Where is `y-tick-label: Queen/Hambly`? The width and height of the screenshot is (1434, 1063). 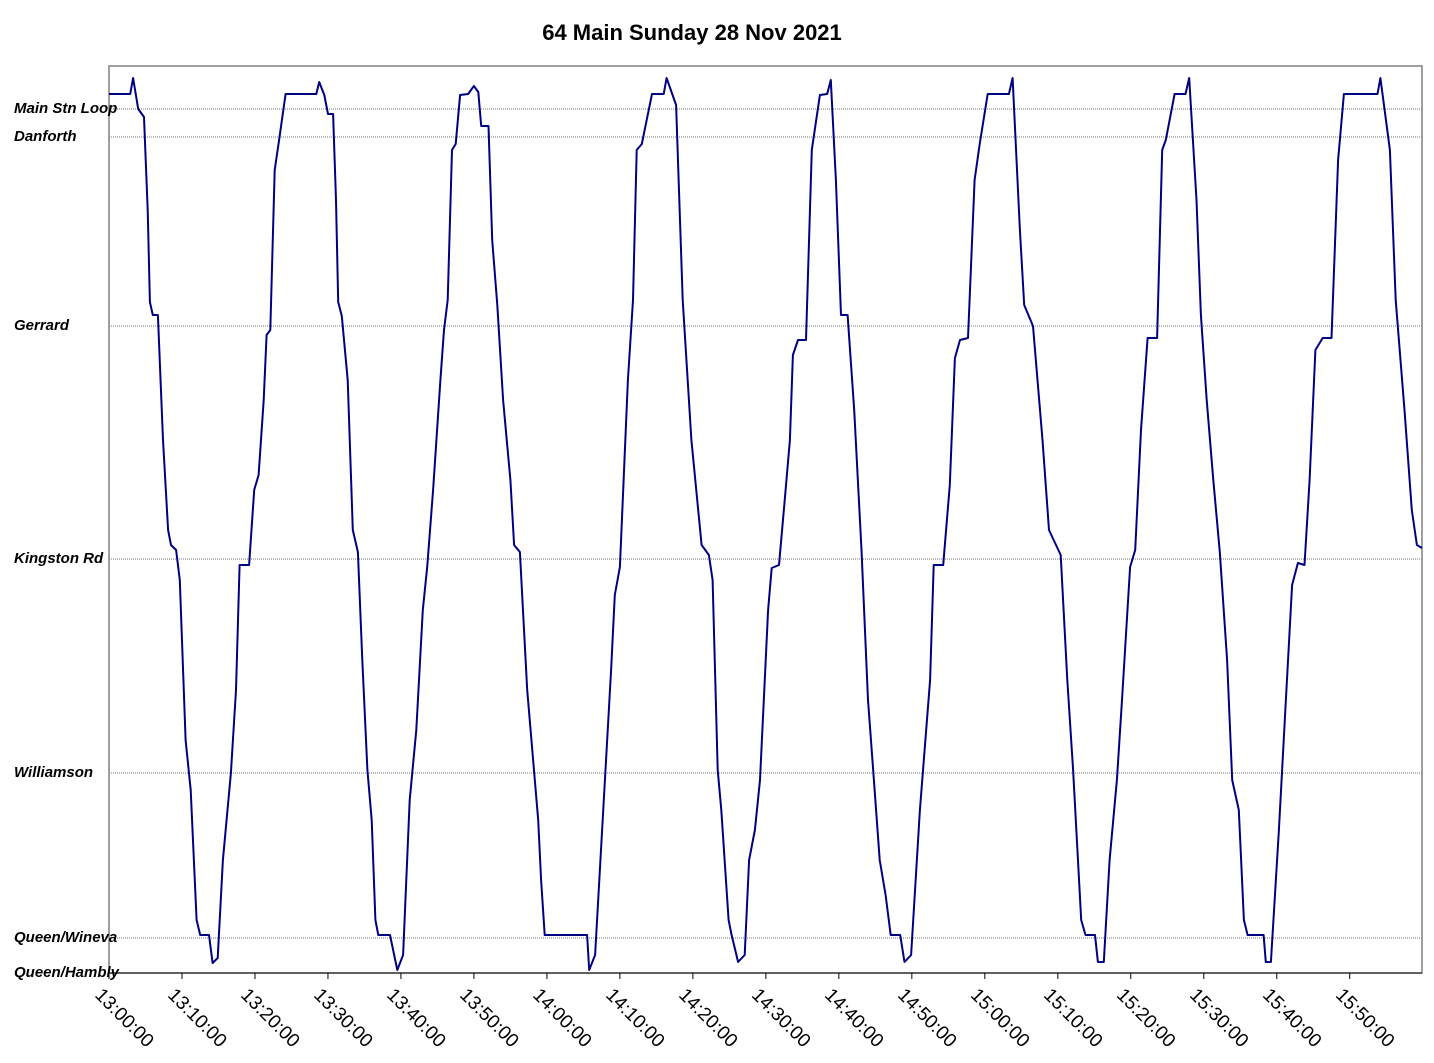
y-tick-label: Queen/Hambly is located at coordinates (67, 972).